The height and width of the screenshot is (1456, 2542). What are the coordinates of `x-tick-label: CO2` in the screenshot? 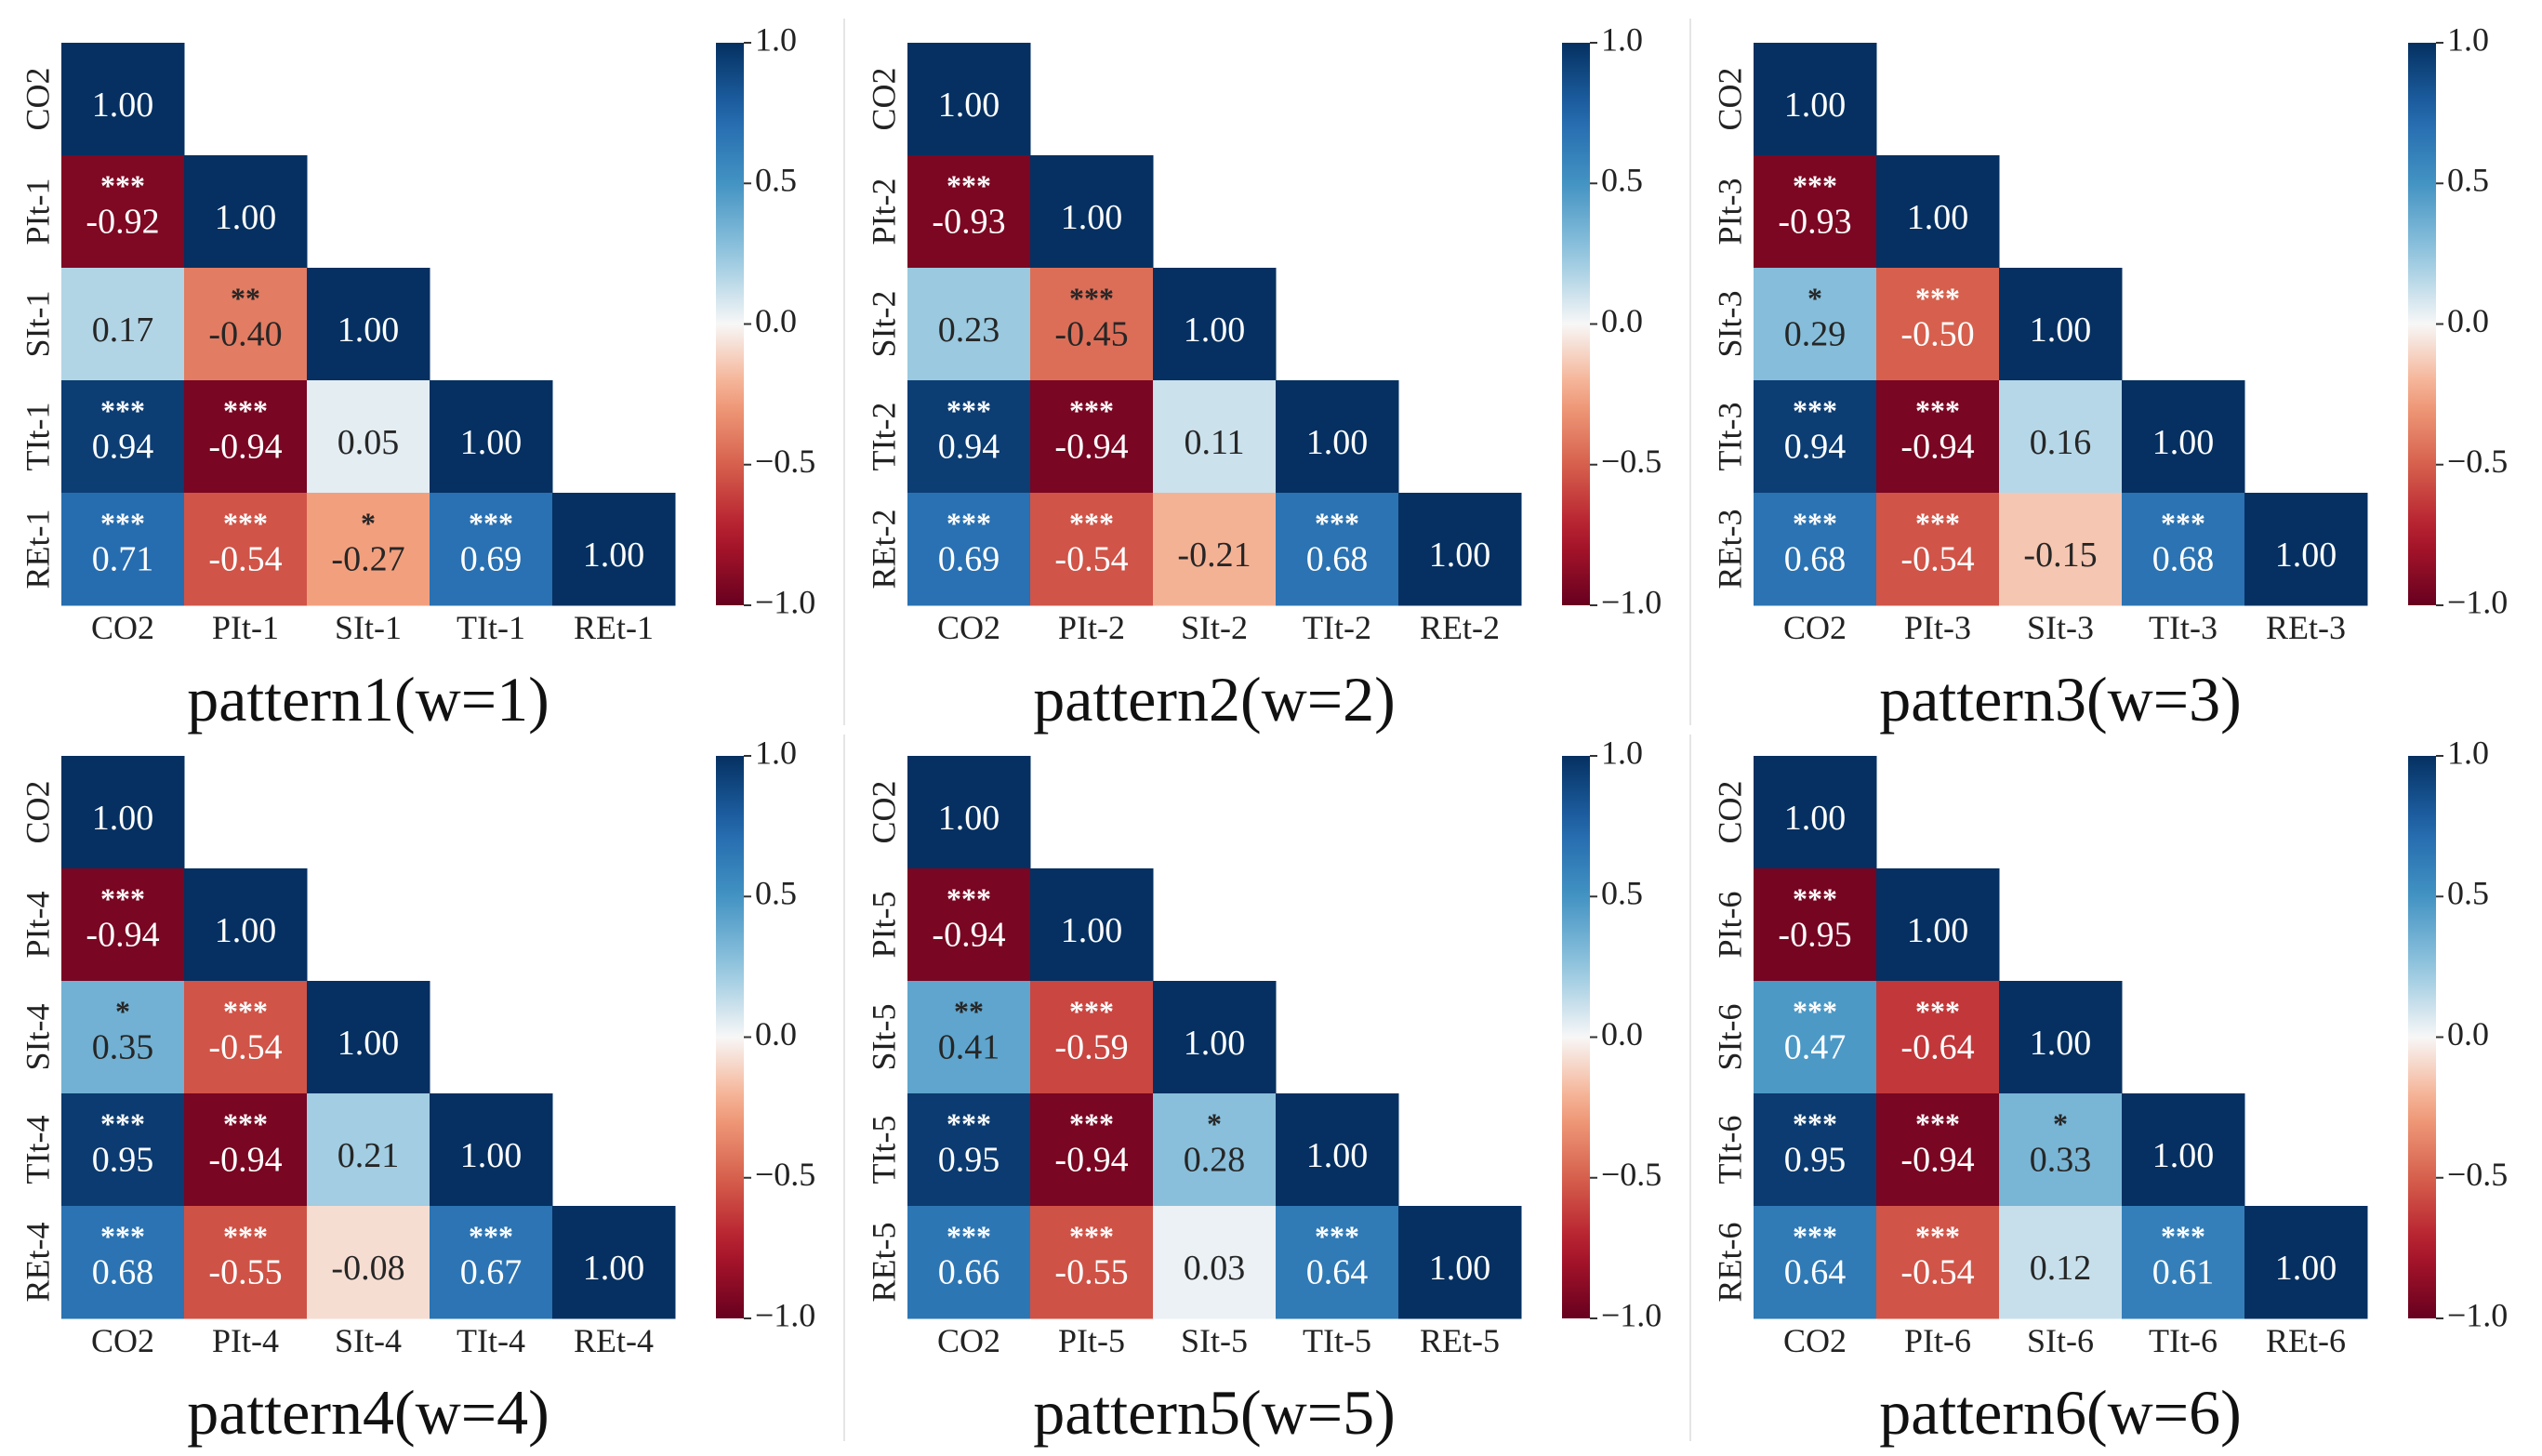 It's located at (968, 1340).